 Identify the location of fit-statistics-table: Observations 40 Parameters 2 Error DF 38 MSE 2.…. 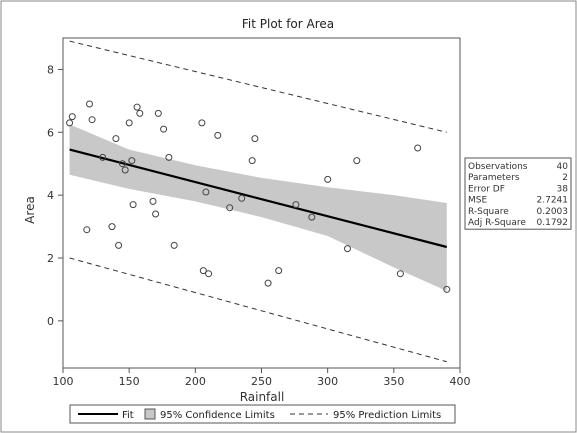
(518, 193).